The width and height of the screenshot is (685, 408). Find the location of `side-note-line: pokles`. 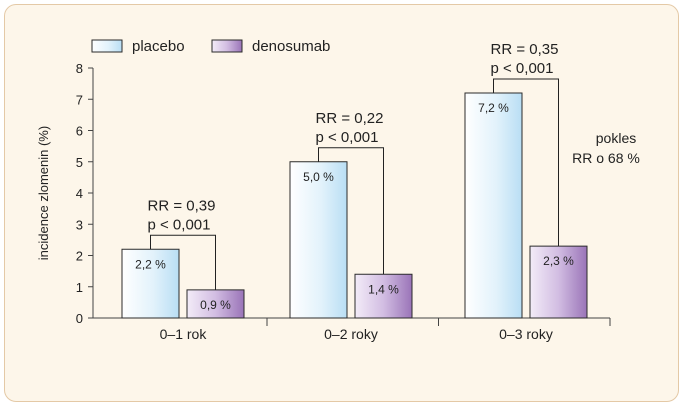

side-note-line: pokles is located at coordinates (616, 138).